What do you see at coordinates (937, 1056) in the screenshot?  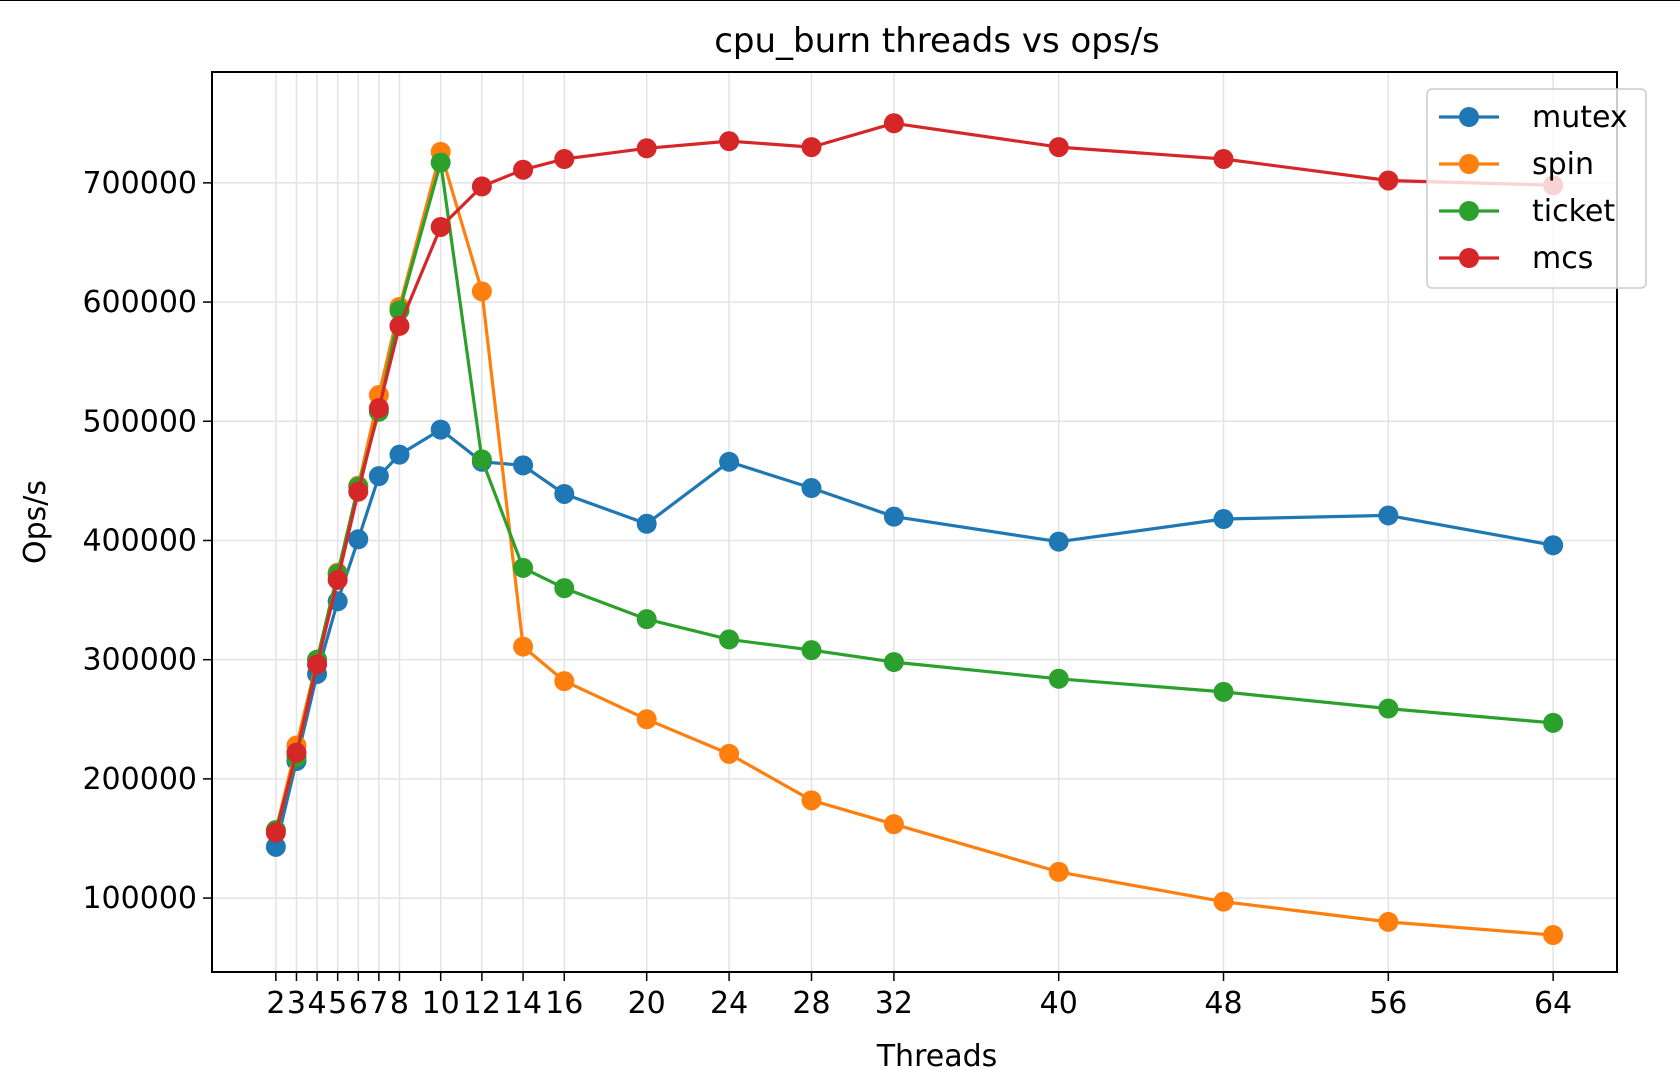 I see `x-axis-label: Threads` at bounding box center [937, 1056].